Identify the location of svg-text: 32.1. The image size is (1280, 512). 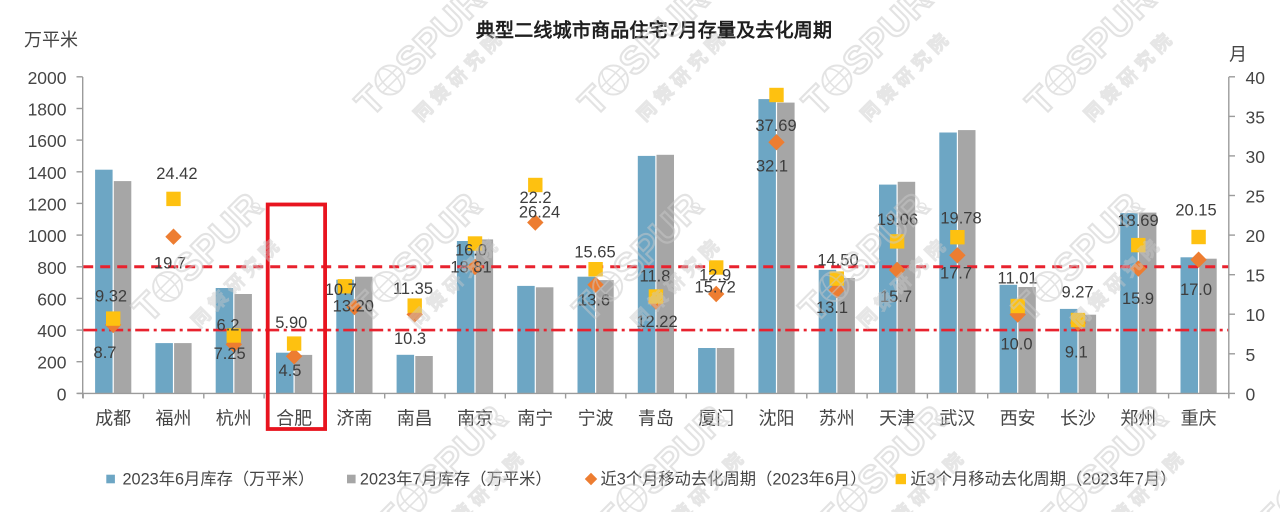
(772, 166).